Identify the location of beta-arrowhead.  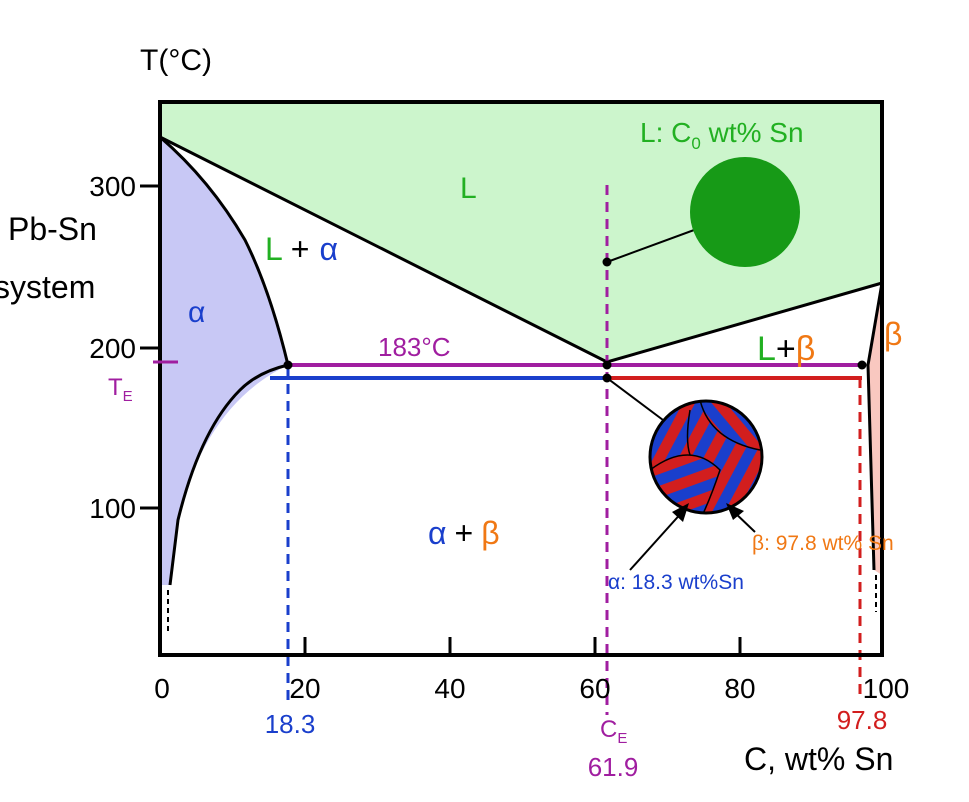
(735, 511).